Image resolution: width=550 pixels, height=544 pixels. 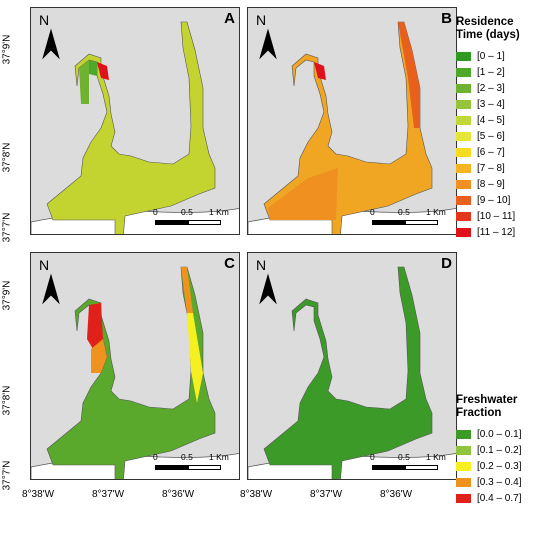 I want to click on west-arm-patch, so click(x=93, y=68).